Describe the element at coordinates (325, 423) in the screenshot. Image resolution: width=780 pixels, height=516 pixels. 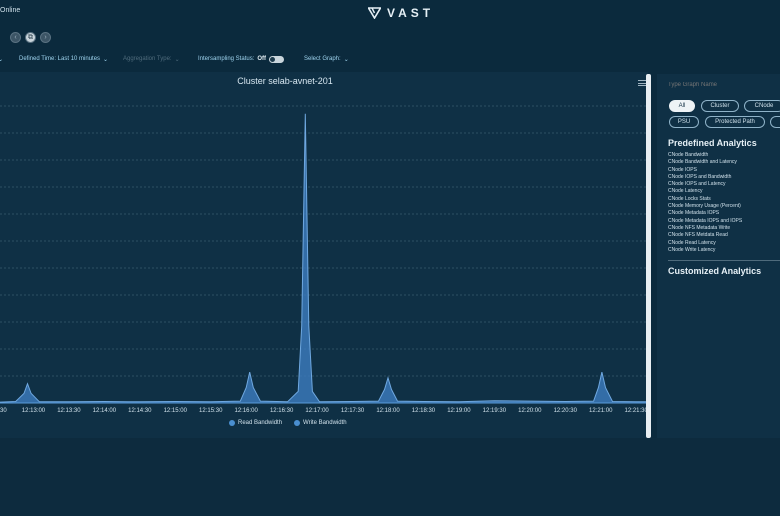
I see `legend-label-write: Write Bandwidth` at that location.